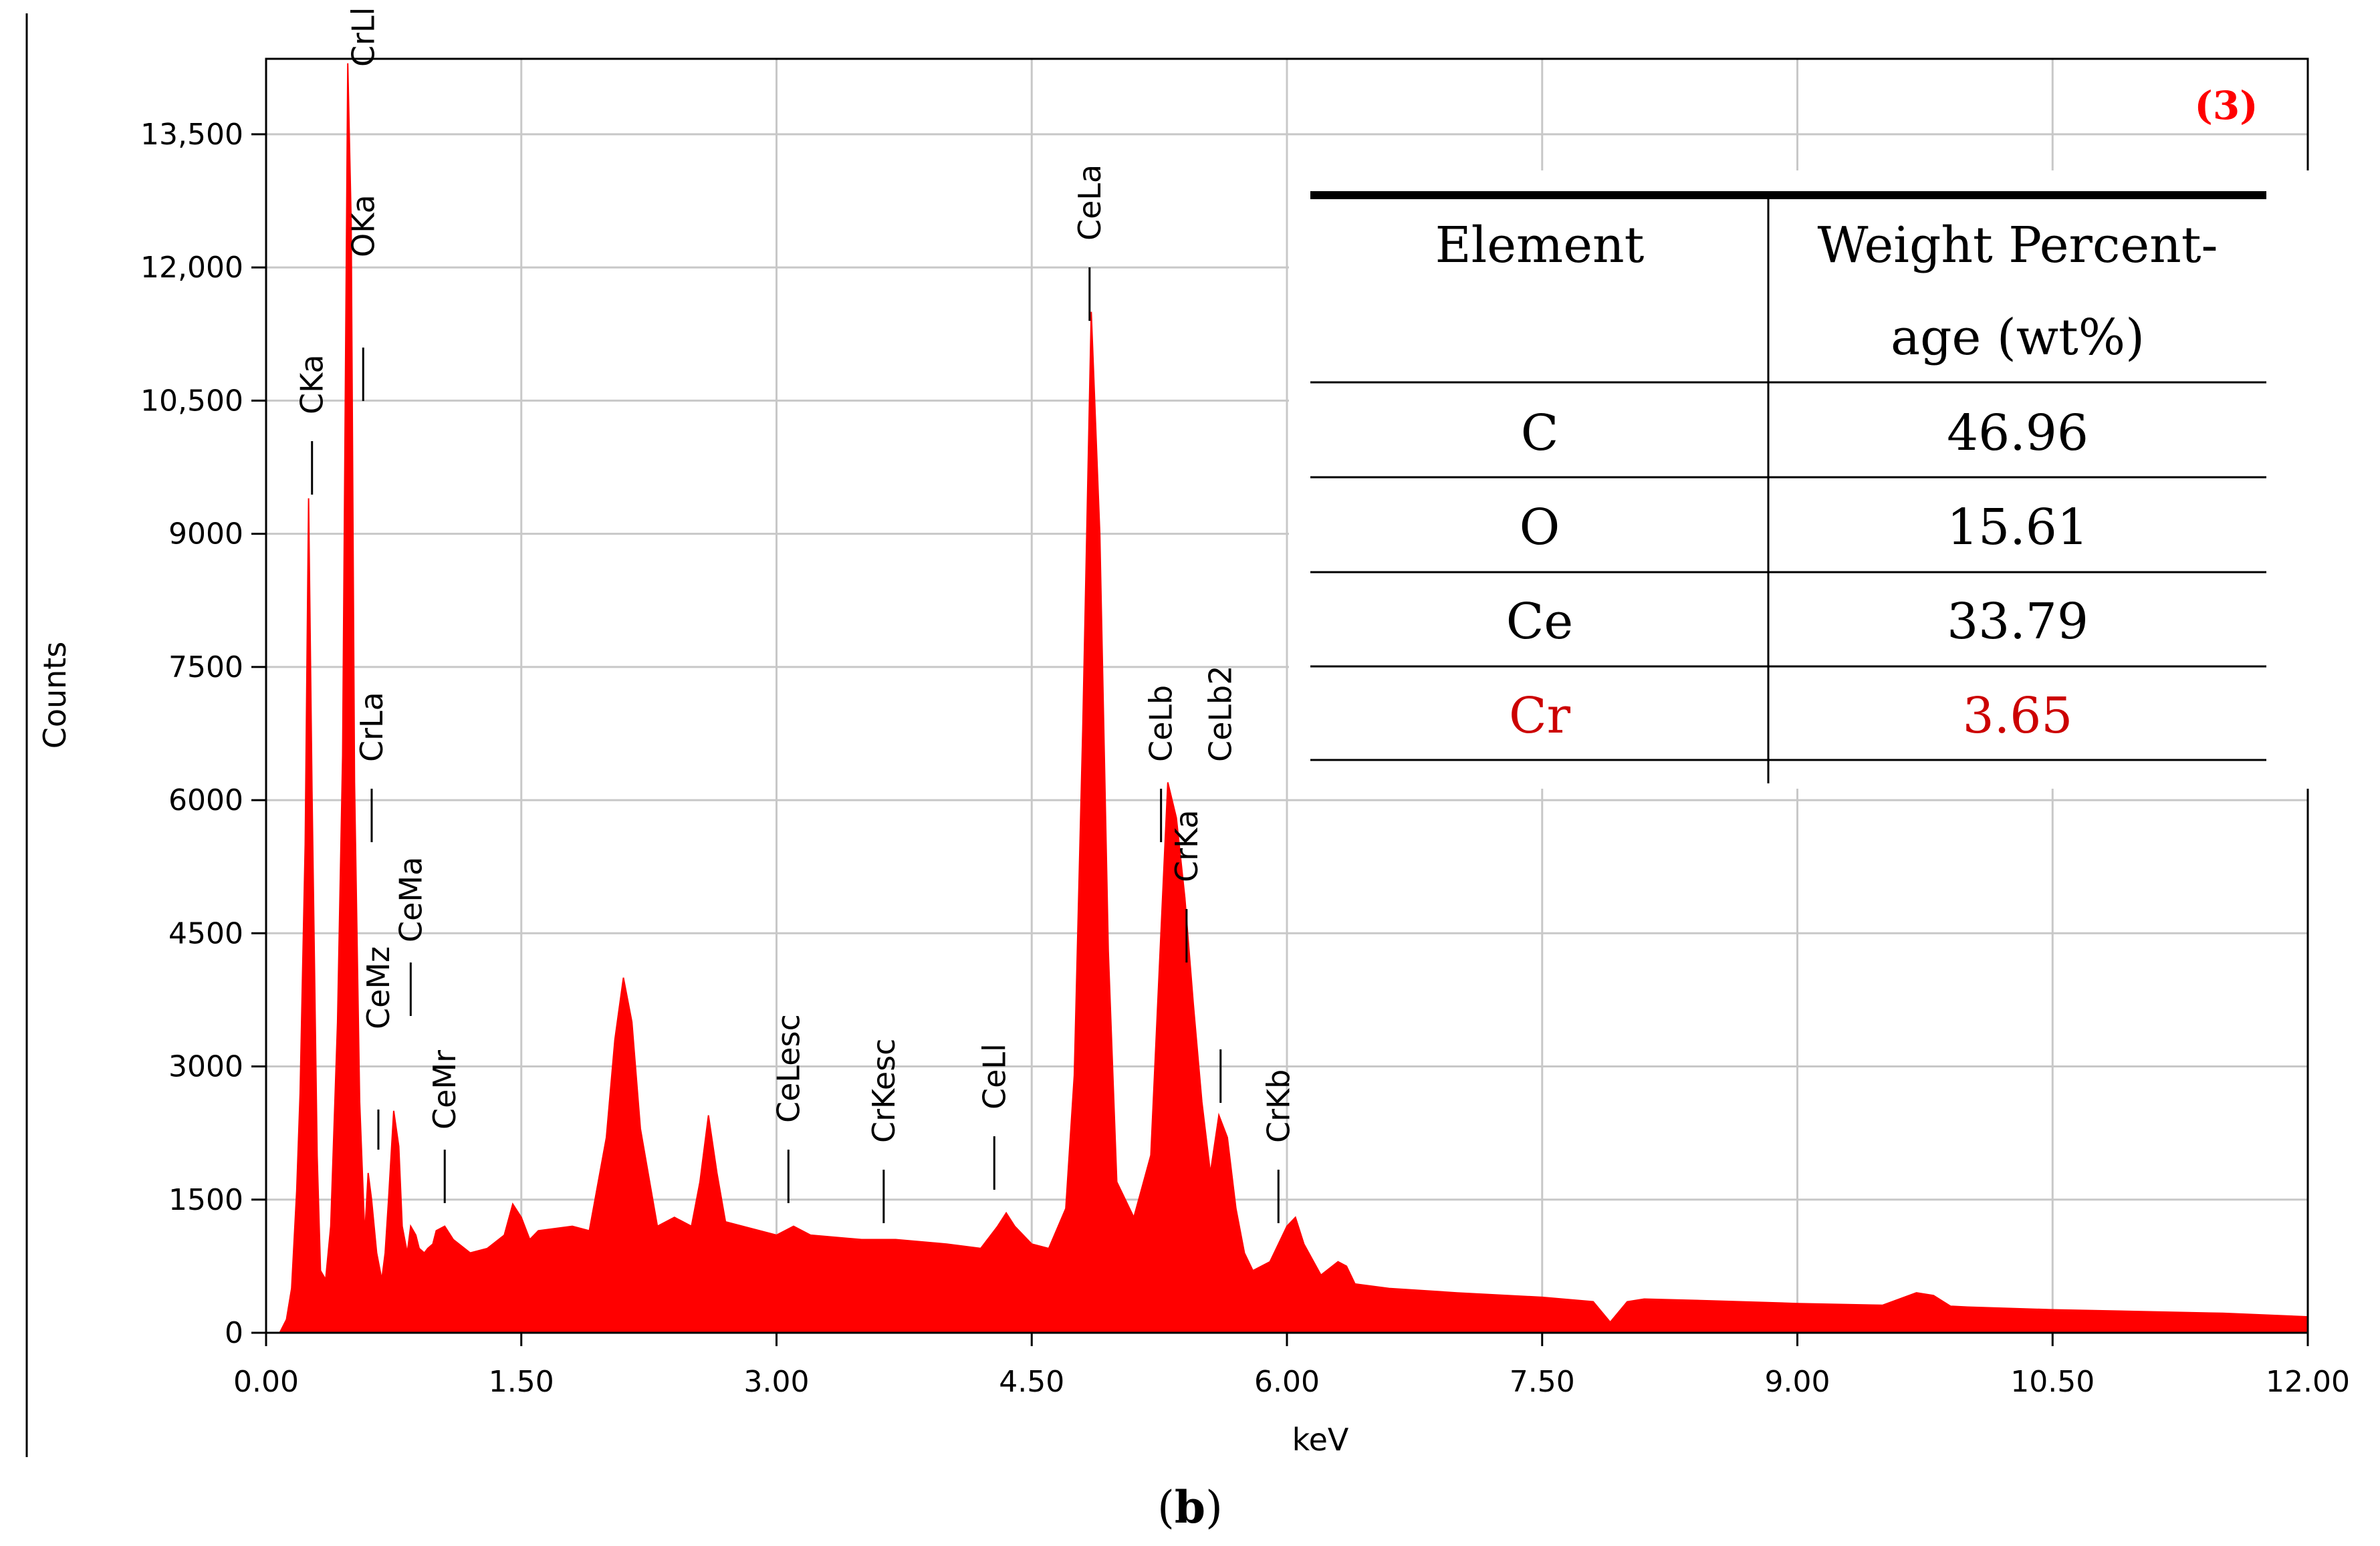 The width and height of the screenshot is (2380, 1546). I want to click on row-weight-highlight: 3.65, so click(2018, 716).